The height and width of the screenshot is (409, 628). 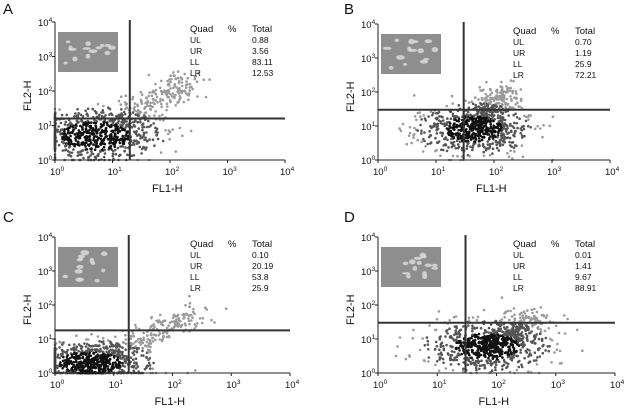 I want to click on x-tick-exponent: 0, so click(x=63, y=382).